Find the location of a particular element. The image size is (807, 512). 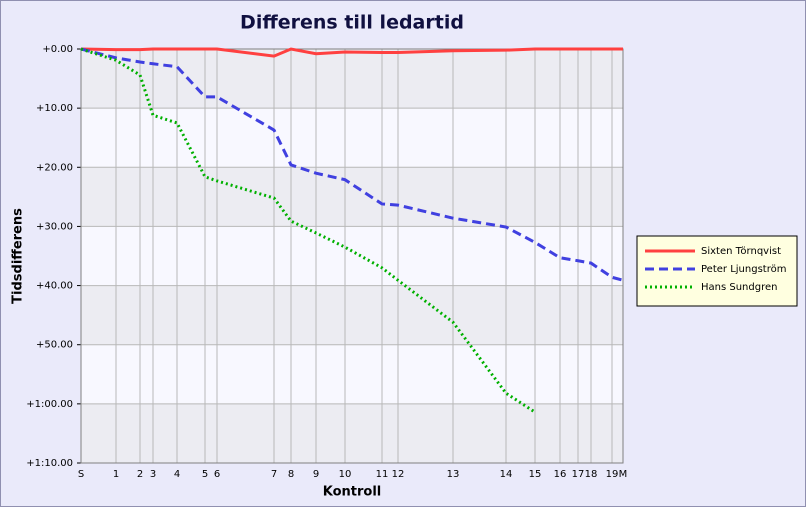

legend-label: Hans Sundgren is located at coordinates (739, 287).